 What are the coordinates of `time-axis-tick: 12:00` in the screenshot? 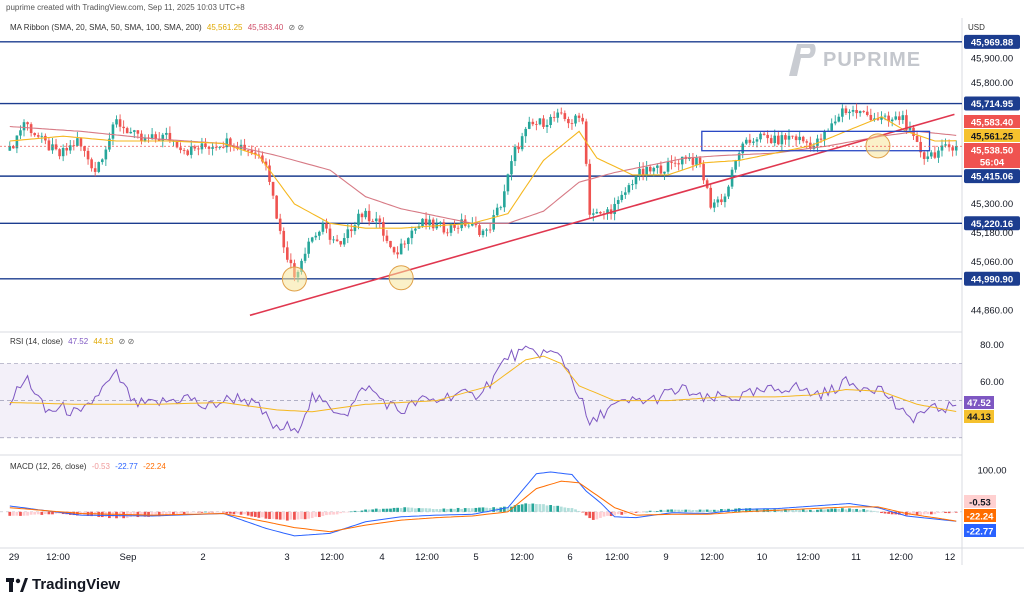 It's located at (712, 557).